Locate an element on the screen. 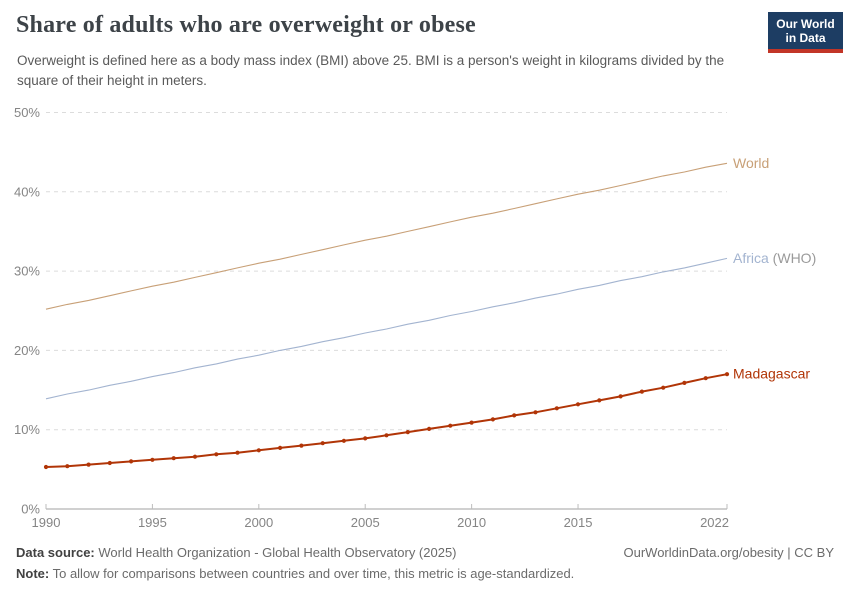 The height and width of the screenshot is (600, 850). marker-madagascar-2007 is located at coordinates (407, 432).